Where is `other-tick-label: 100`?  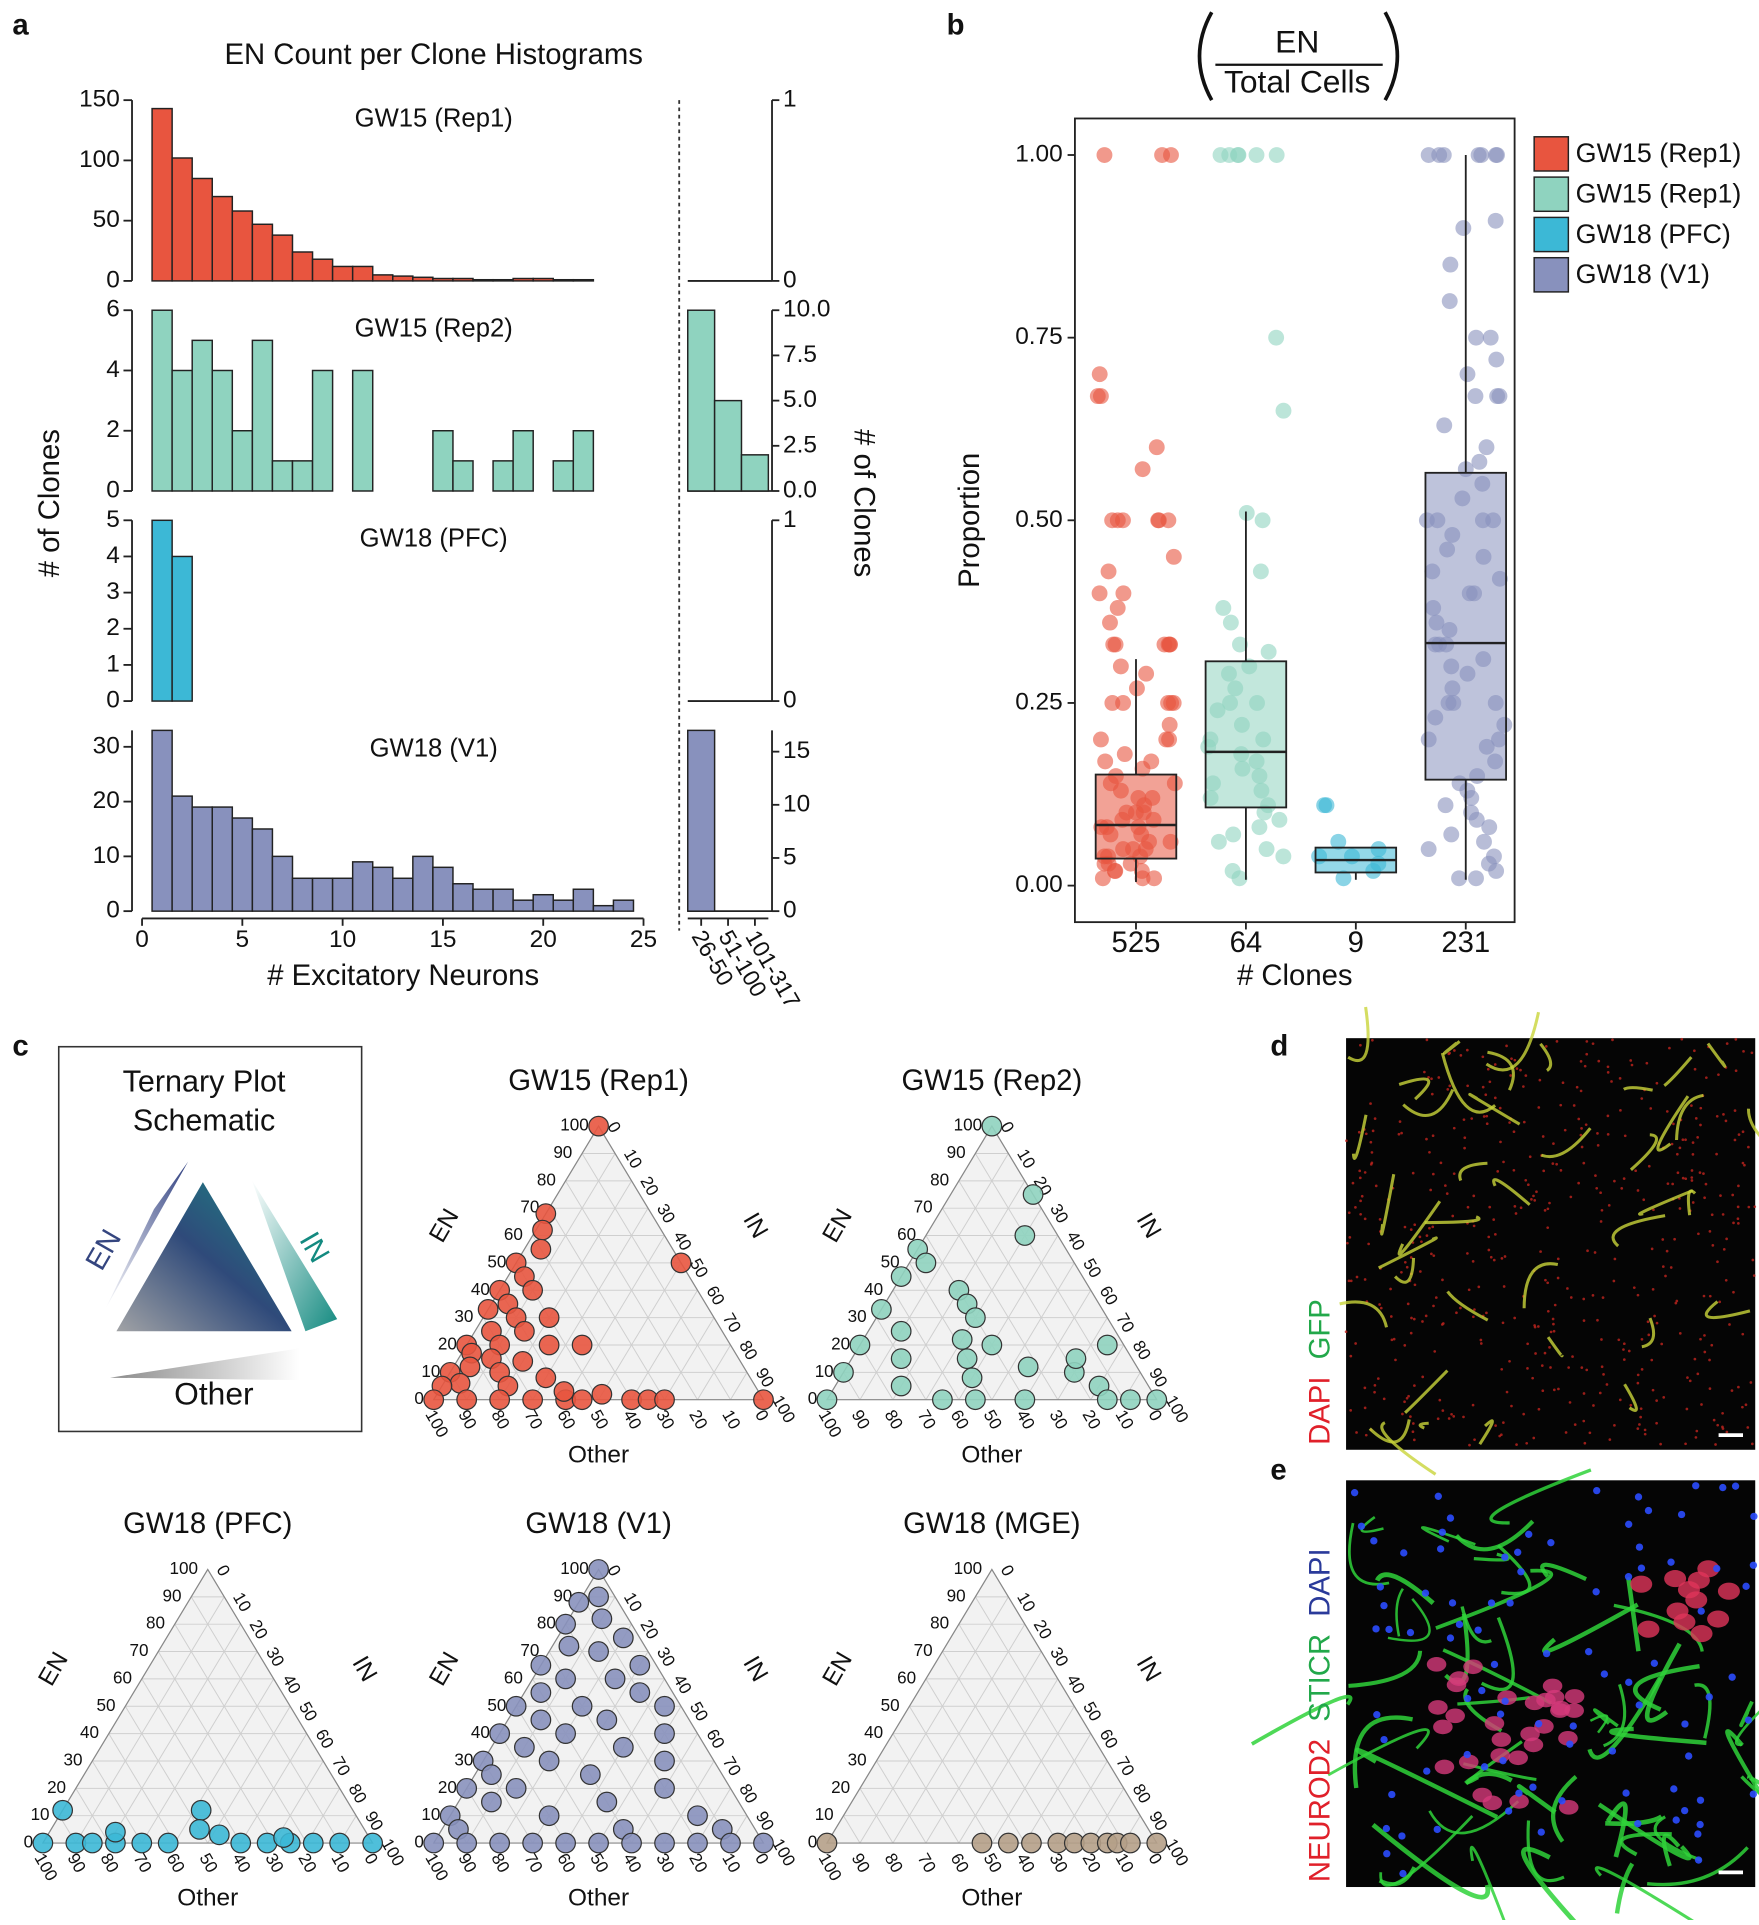
other-tick-label: 100 is located at coordinates (830, 1424).